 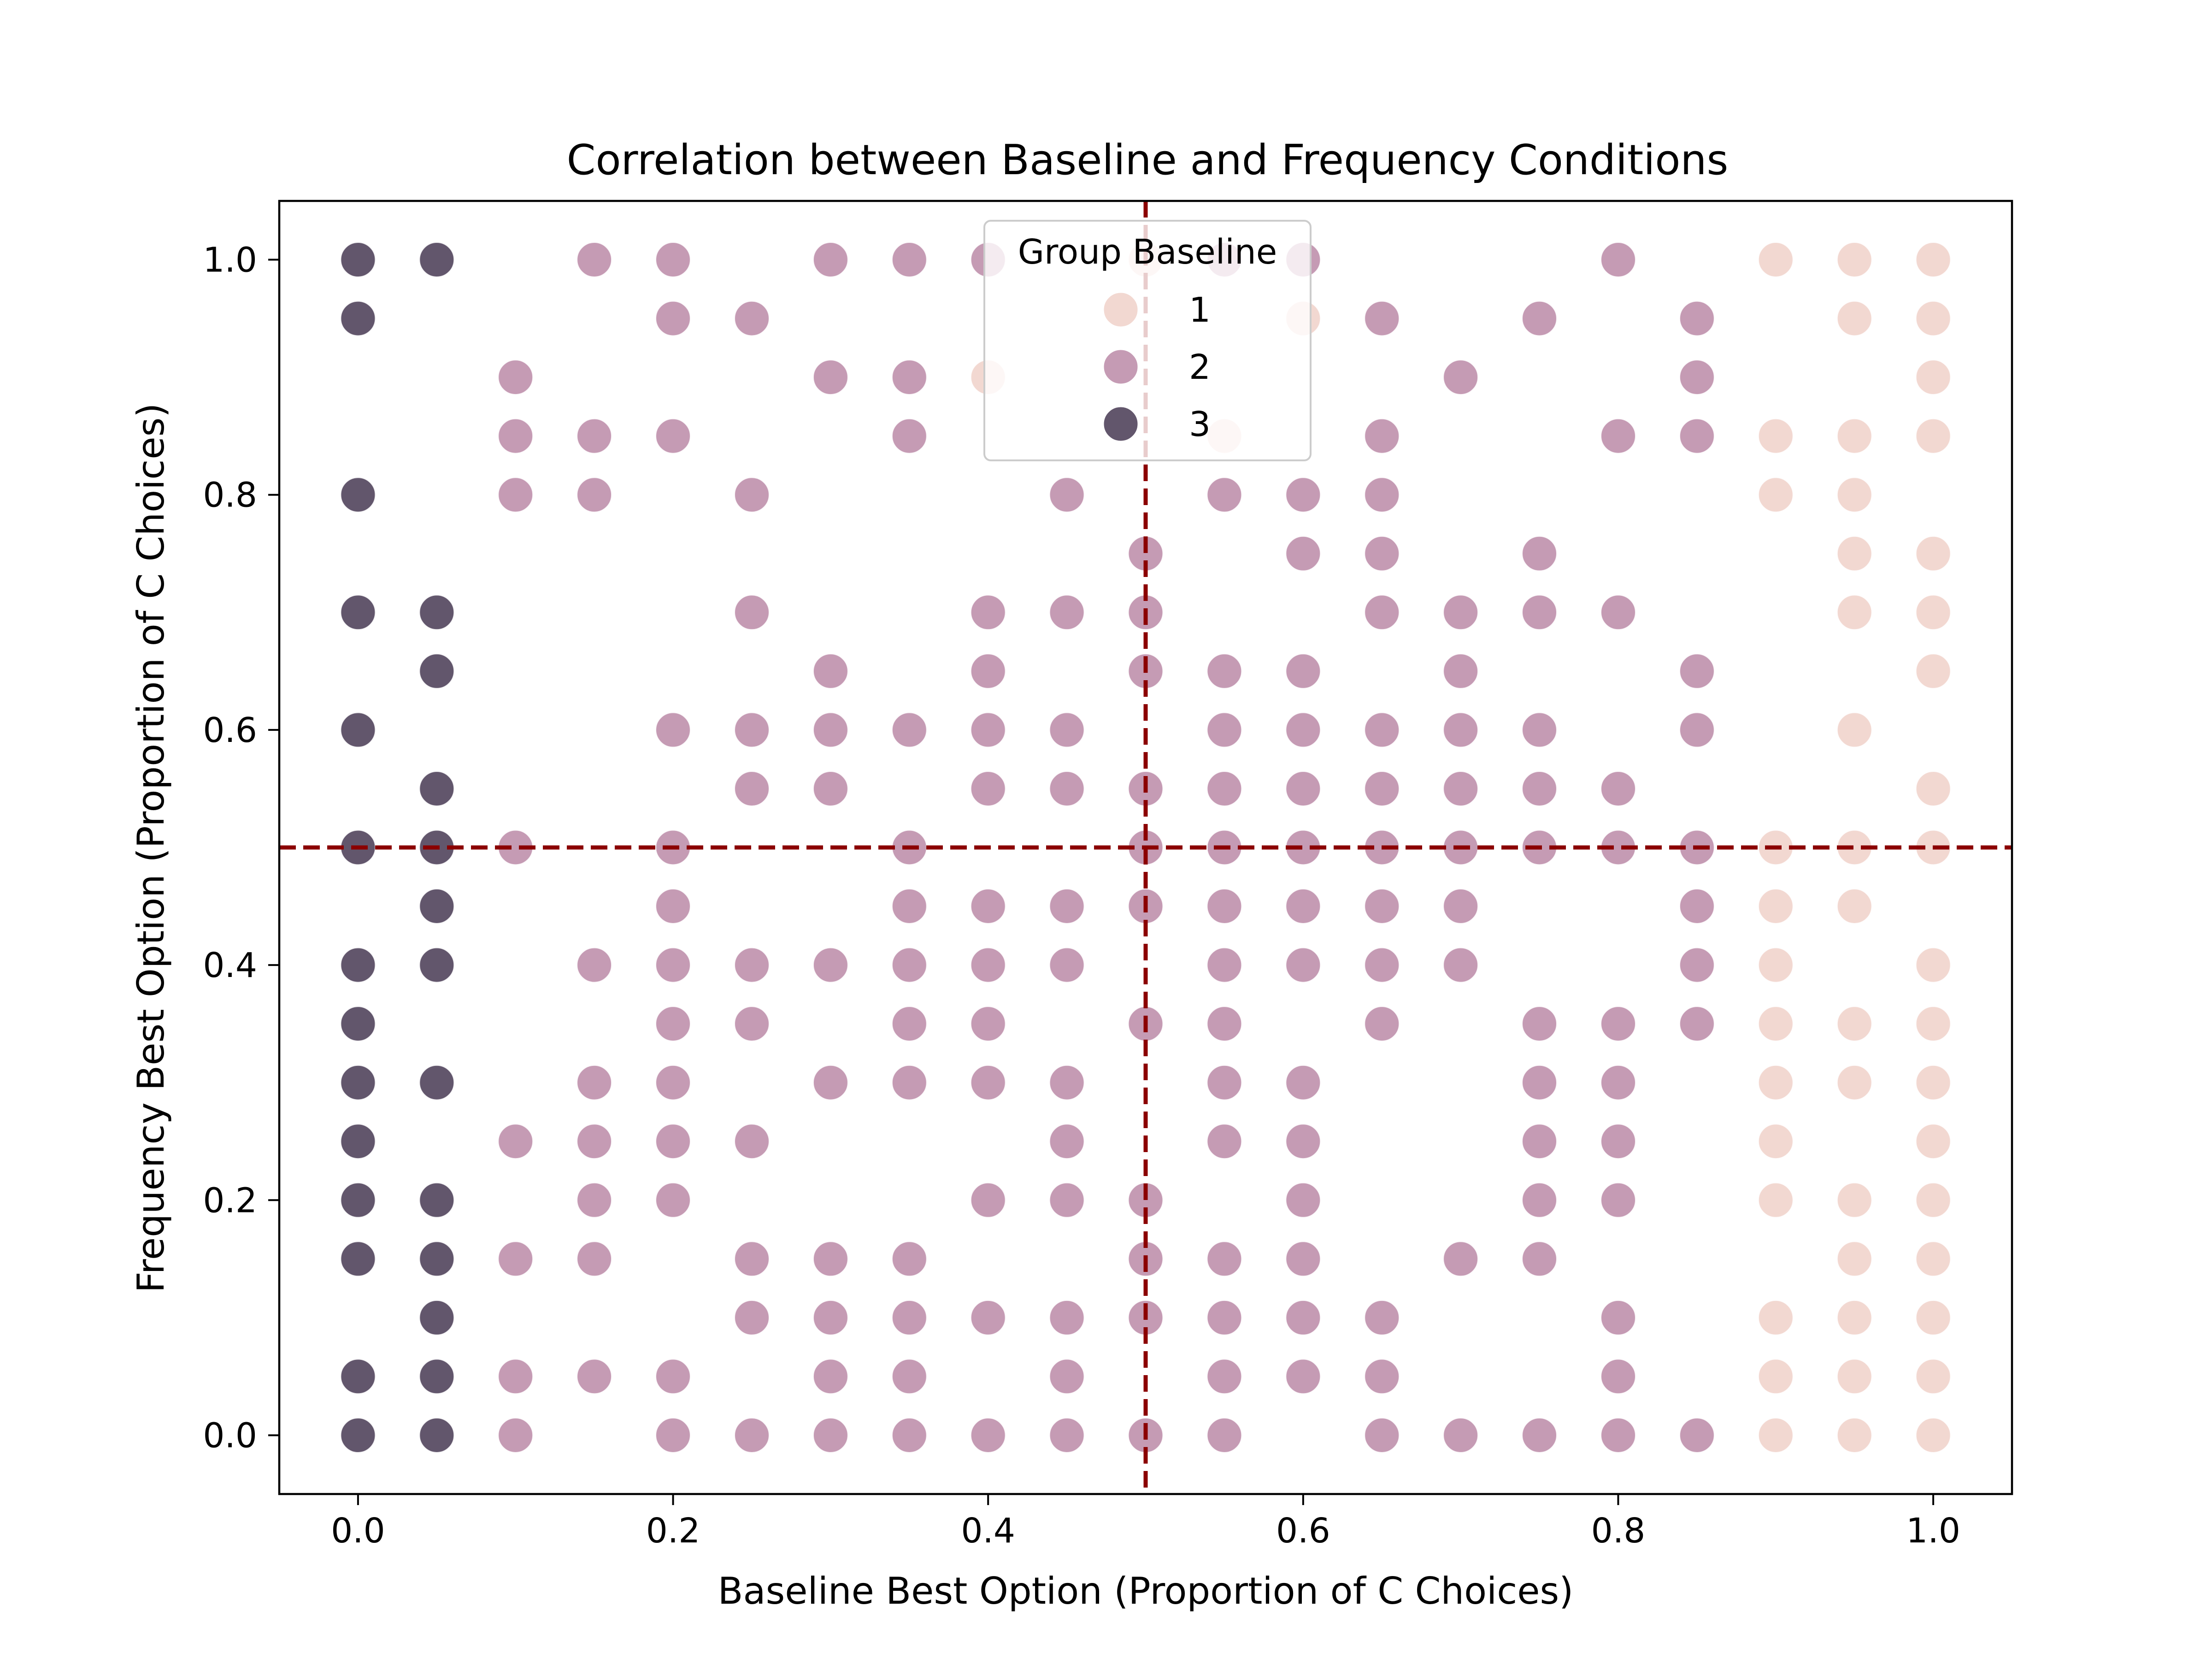 I want to click on x-tick-label: 0.2, so click(x=673, y=1531).